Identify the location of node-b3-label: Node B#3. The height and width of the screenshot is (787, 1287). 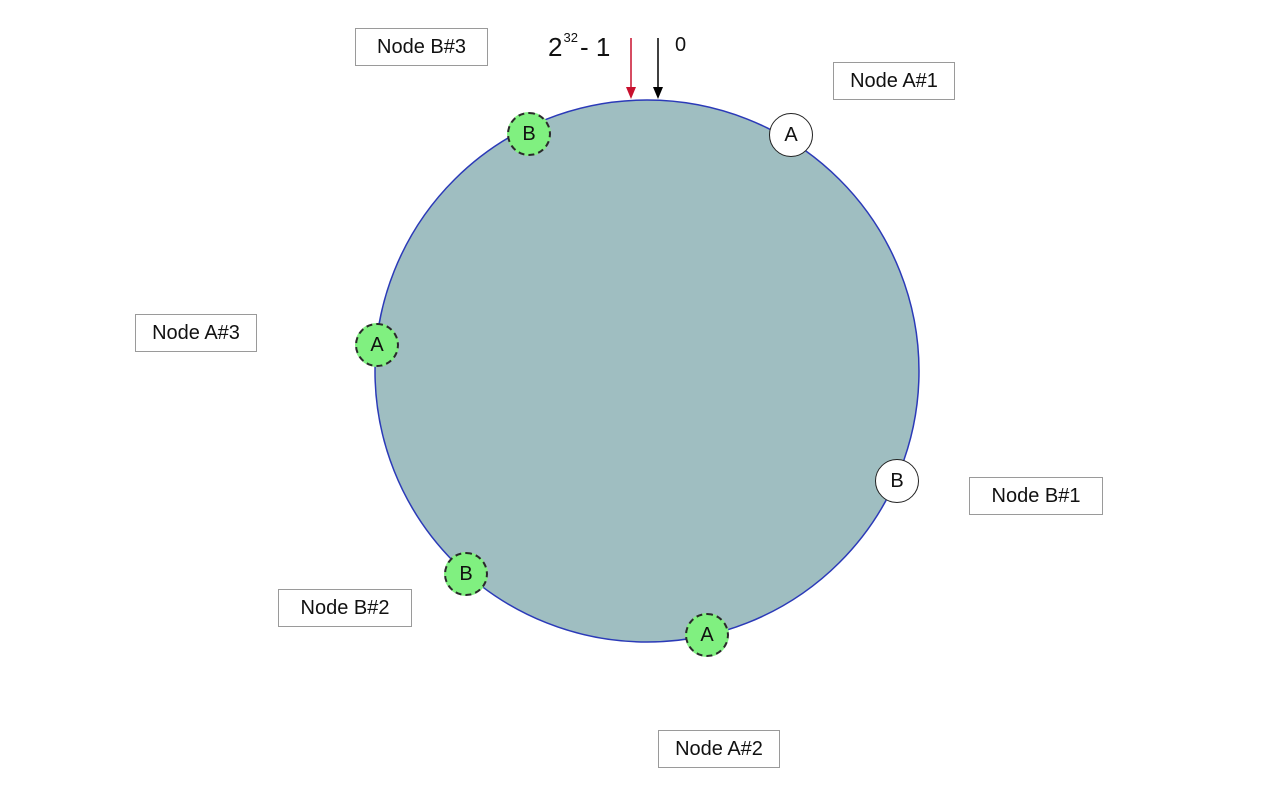
(421, 47).